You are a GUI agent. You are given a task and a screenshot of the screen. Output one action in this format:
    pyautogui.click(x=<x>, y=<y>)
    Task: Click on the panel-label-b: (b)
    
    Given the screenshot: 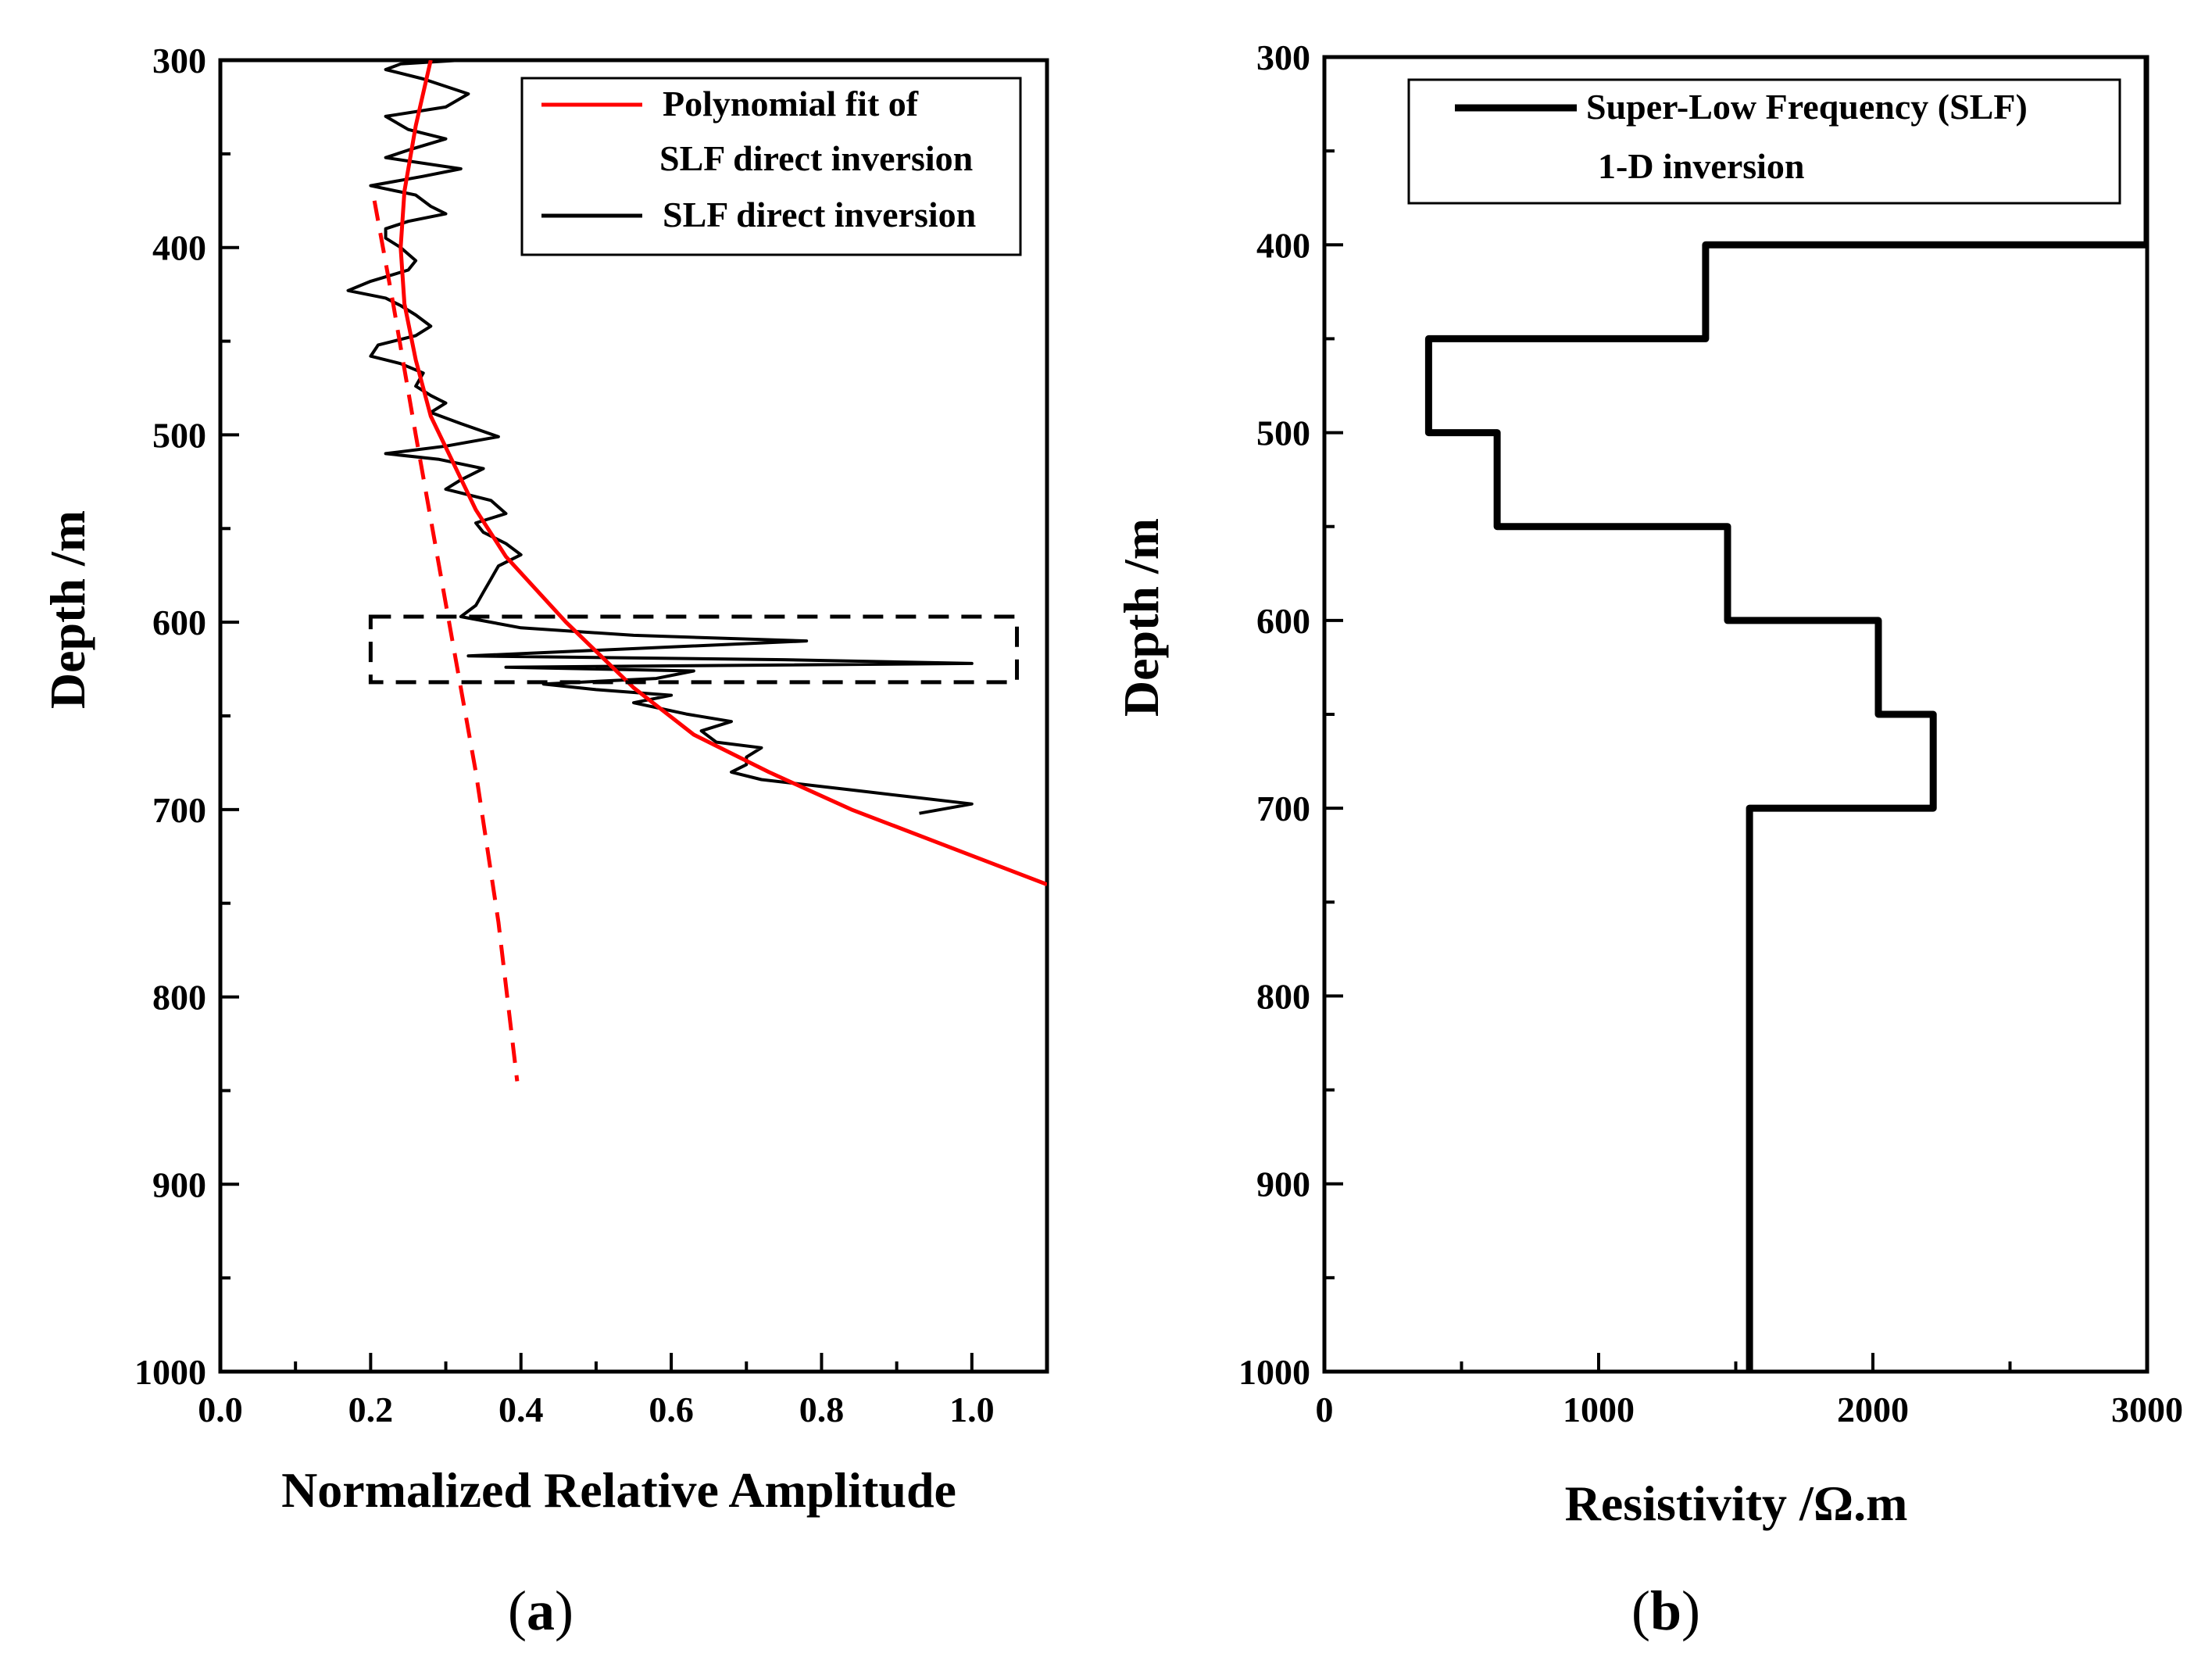 What is the action you would take?
    pyautogui.click(x=1665, y=1611)
    